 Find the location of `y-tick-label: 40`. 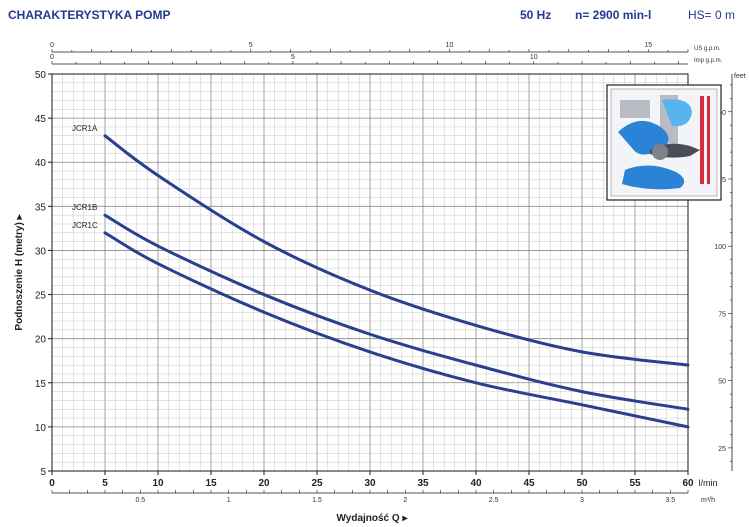

y-tick-label: 40 is located at coordinates (41, 163).